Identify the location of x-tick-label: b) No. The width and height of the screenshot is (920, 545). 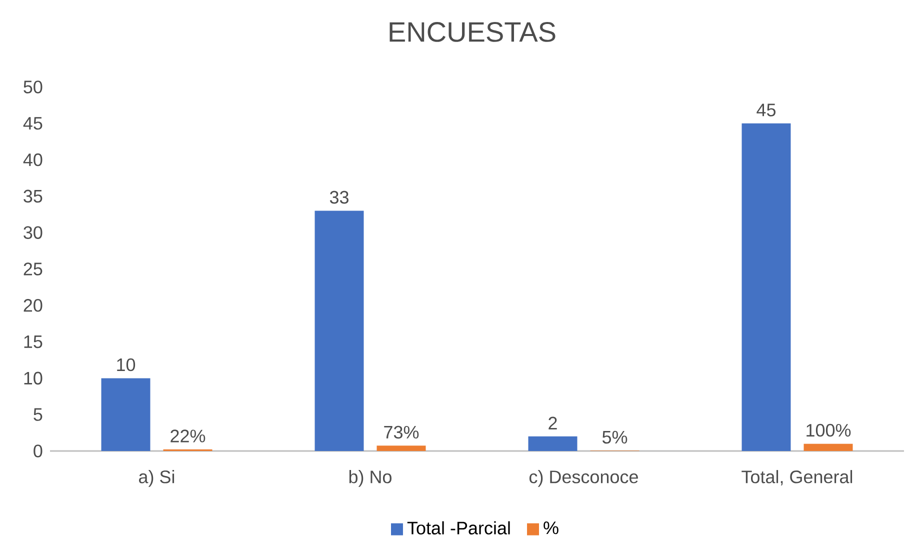
(370, 478).